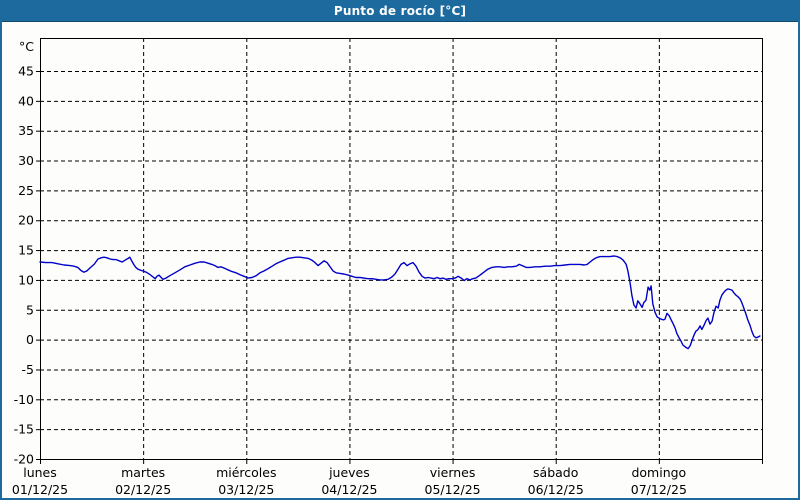 The width and height of the screenshot is (800, 500). I want to click on window-titlebar: Punto de rocío [°C], so click(400, 12).